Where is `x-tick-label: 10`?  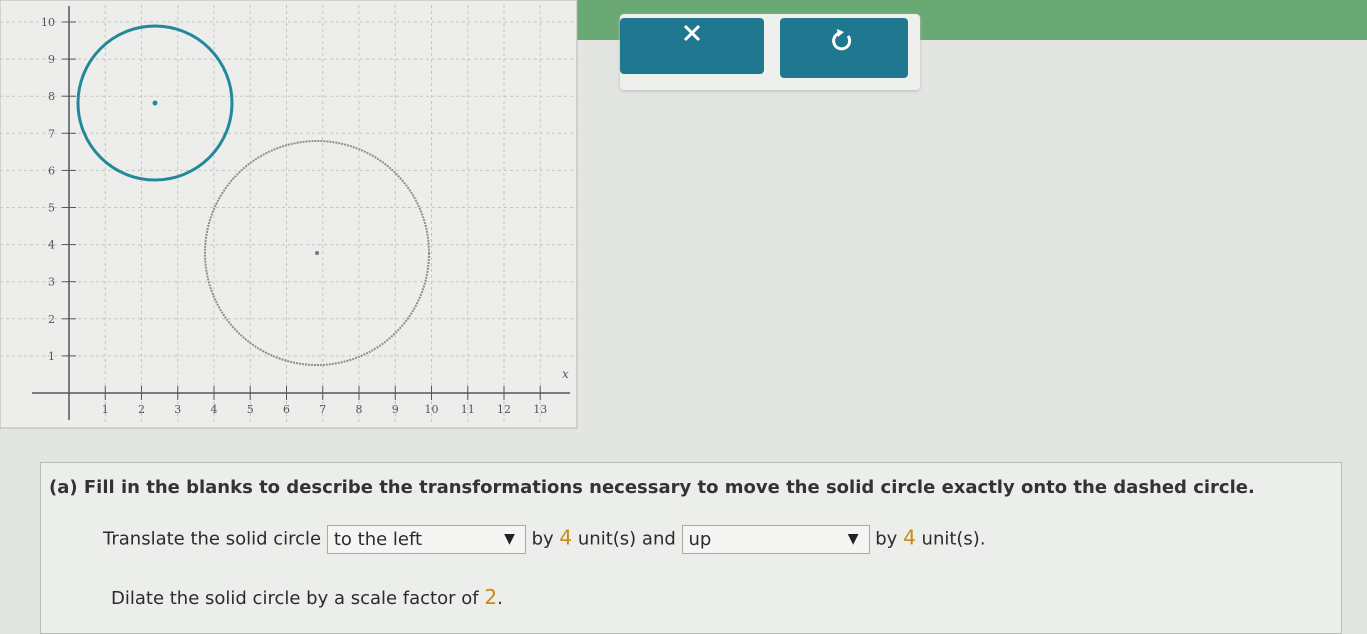 x-tick-label: 10 is located at coordinates (432, 409).